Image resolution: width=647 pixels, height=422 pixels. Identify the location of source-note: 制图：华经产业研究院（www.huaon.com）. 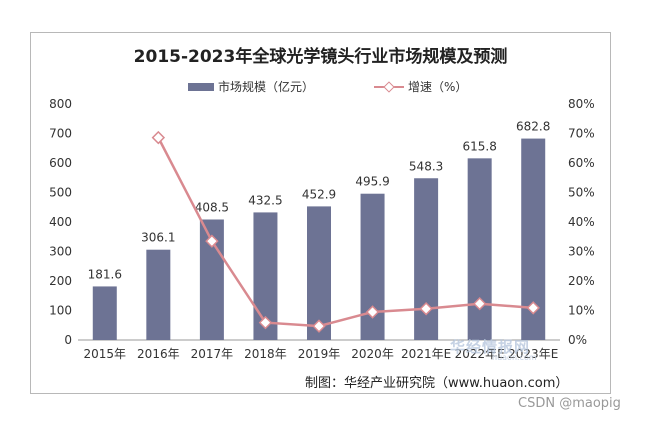
(437, 383).